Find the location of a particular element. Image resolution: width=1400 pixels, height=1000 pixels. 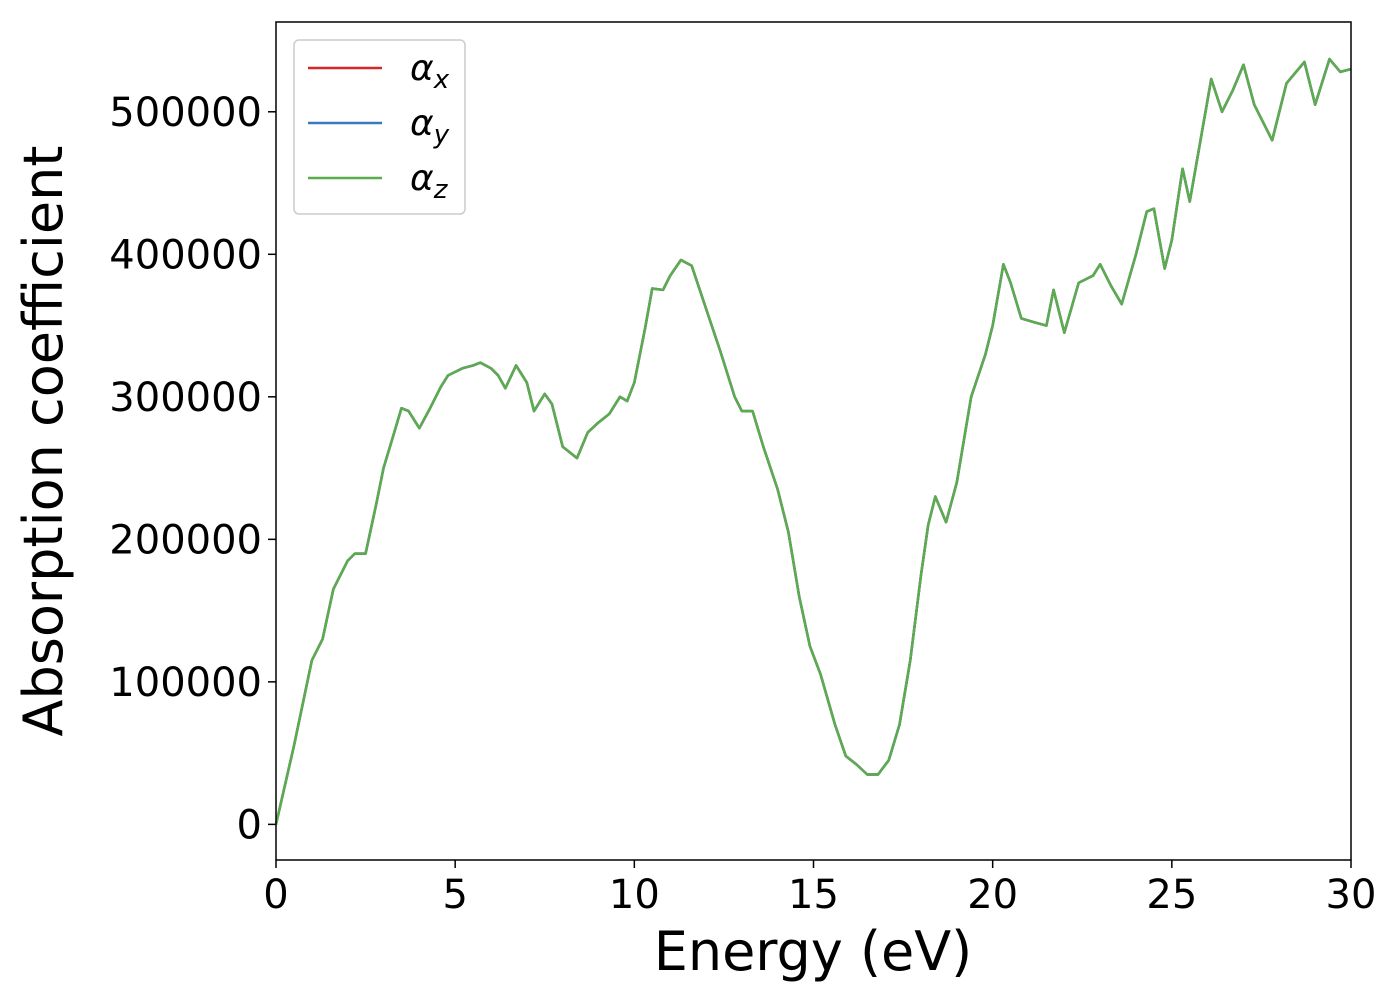

legend-box is located at coordinates (379, 127).